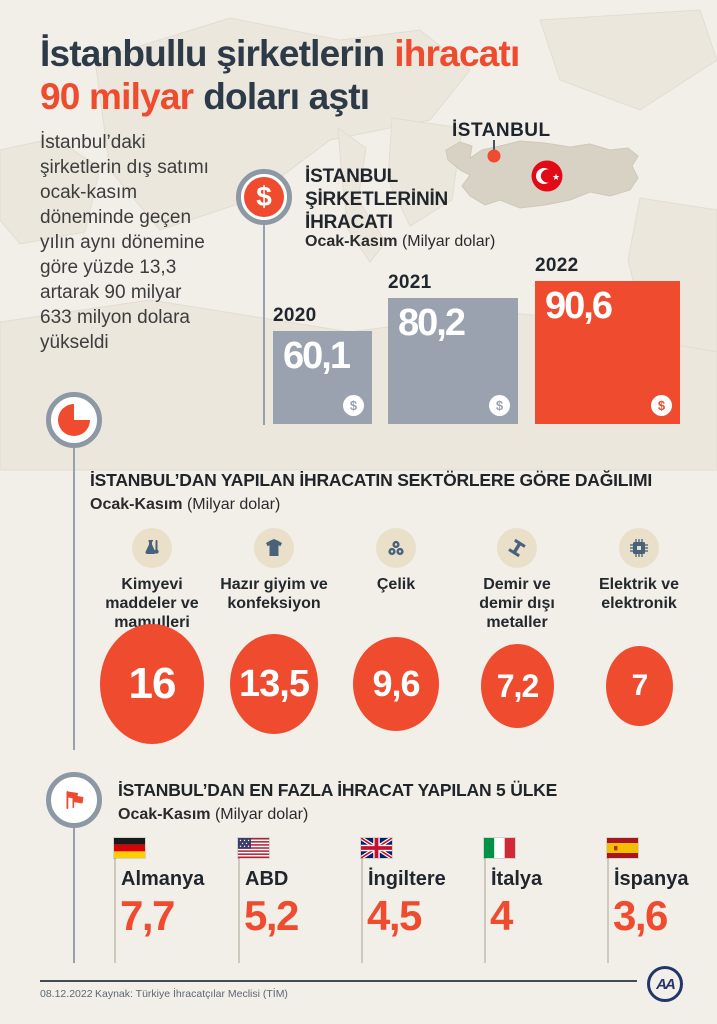  Describe the element at coordinates (166, 814) in the screenshot. I see `countries-period: Ocak-Kasım` at that location.